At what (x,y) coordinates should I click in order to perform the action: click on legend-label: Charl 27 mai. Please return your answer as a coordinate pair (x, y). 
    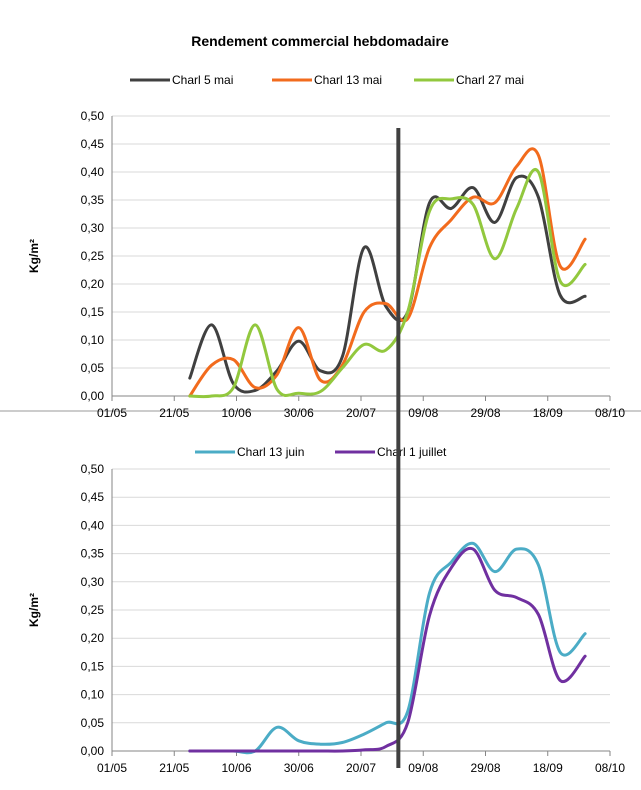
    Looking at the image, I should click on (490, 80).